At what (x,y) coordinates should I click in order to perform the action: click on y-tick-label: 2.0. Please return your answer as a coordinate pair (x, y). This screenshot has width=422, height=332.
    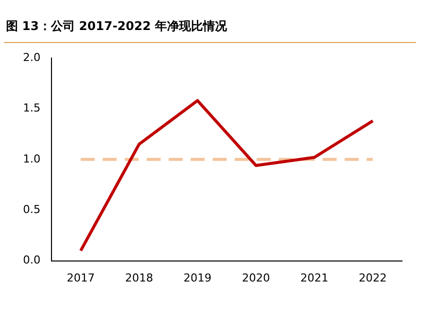
    Looking at the image, I should click on (31, 57).